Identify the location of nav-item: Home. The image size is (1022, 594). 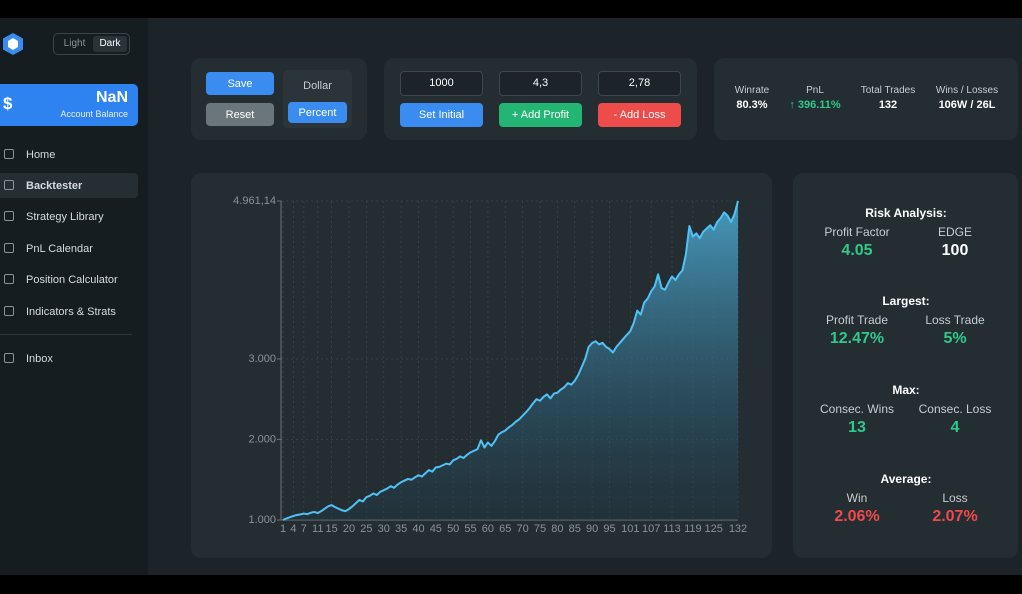
(41, 154).